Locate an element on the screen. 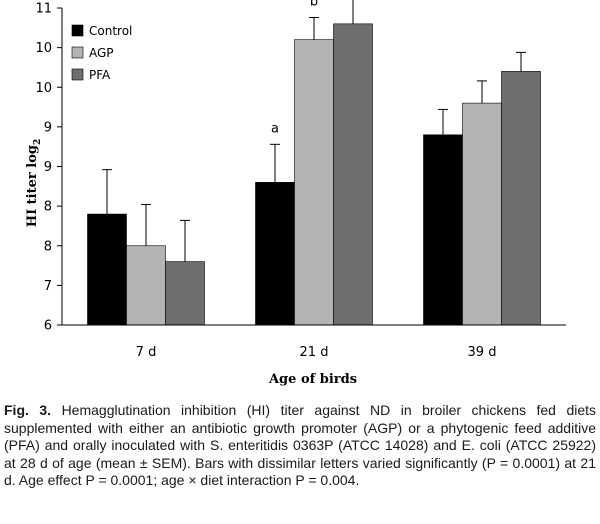 This screenshot has height=524, width=600. x-axis-title: Age of birds is located at coordinates (312, 379).